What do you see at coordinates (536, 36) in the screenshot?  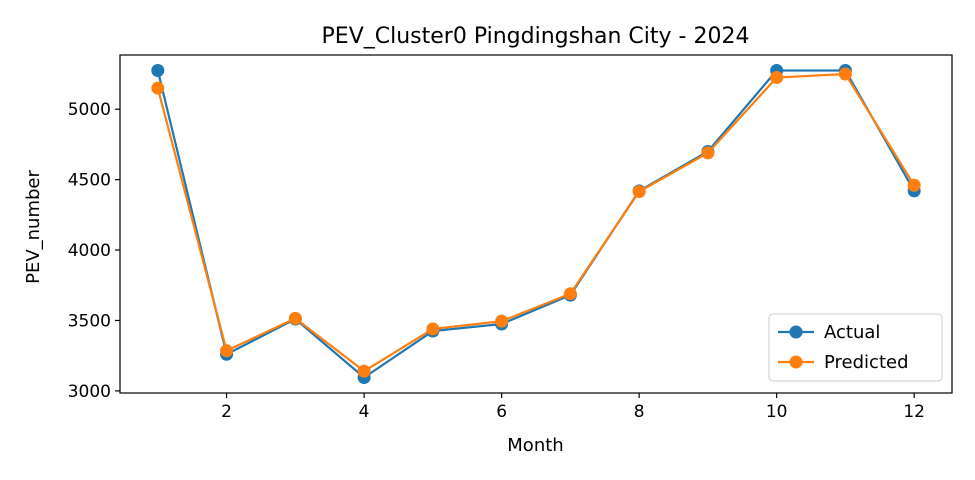 I see `chart-title: PEV_Cluster0 Pingdingshan City - 2024` at bounding box center [536, 36].